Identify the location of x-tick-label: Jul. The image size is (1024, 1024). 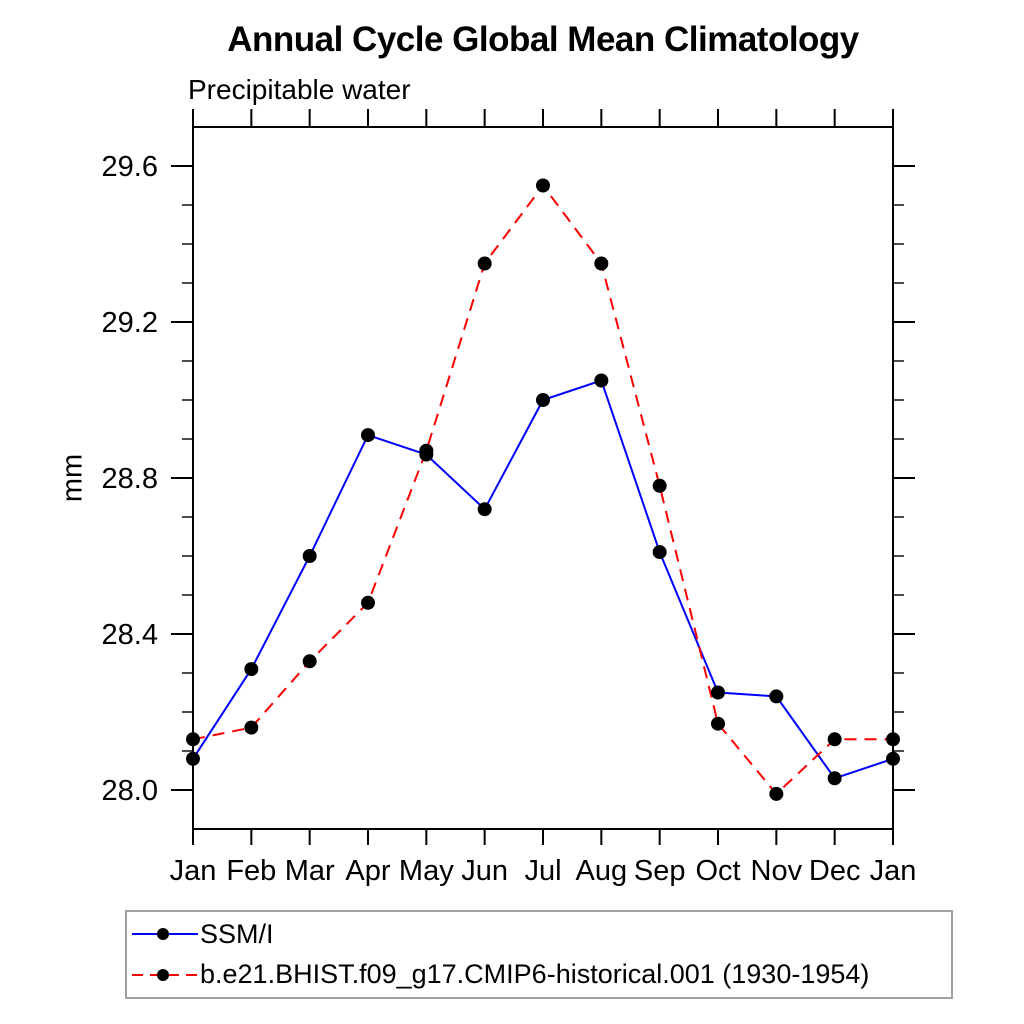
(542, 871).